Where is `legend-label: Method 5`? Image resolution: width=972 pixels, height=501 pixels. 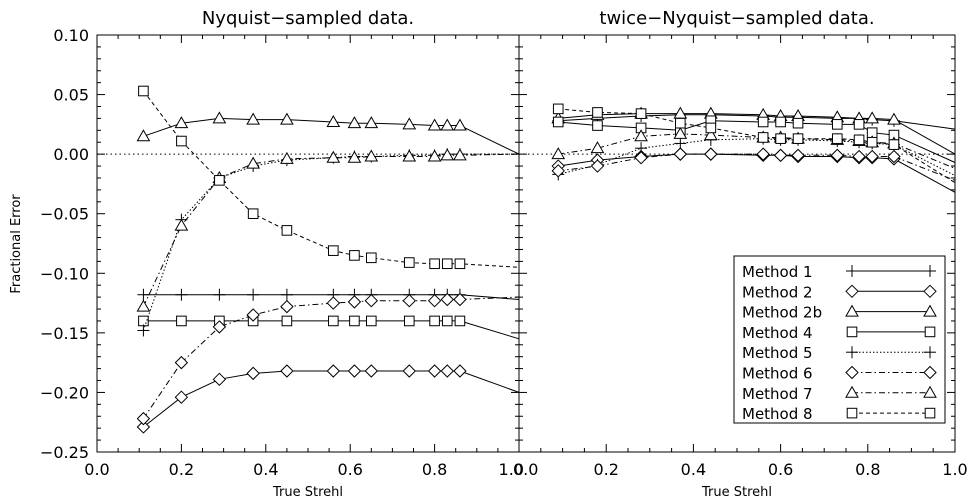 legend-label: Method 5 is located at coordinates (777, 353).